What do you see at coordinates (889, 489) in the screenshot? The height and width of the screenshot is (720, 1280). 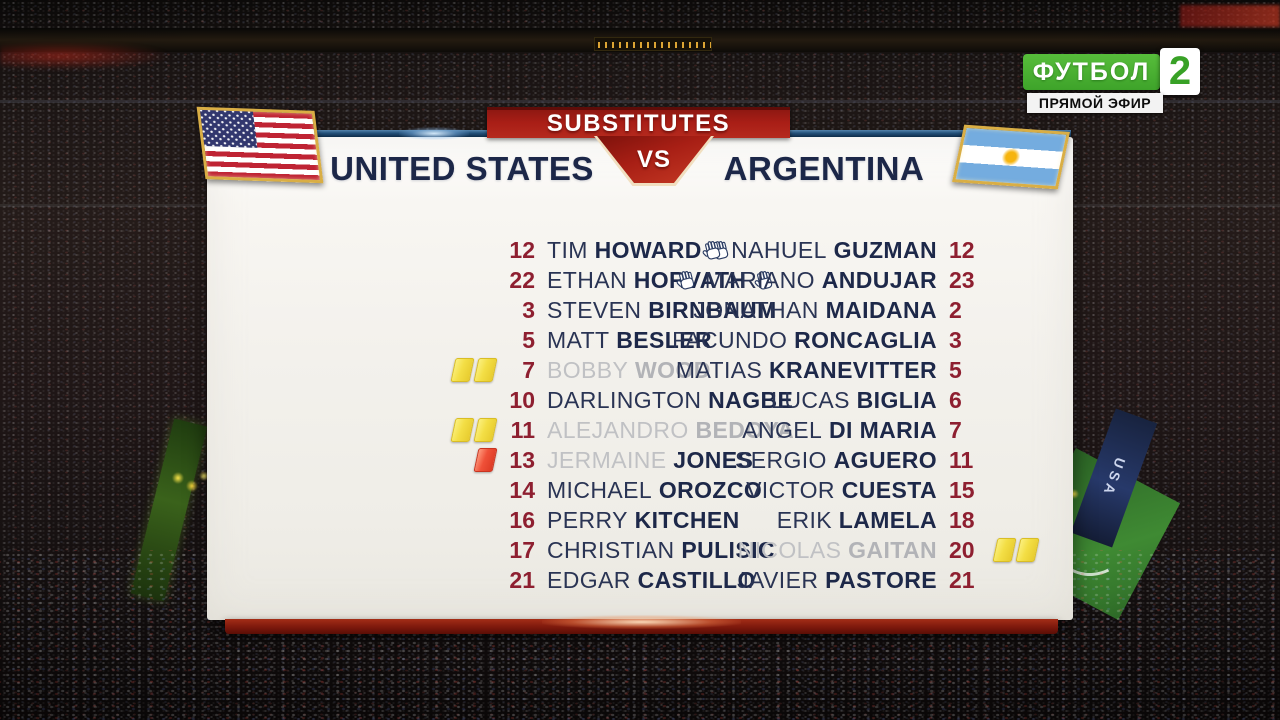 I see `player-last-name: CUESTA` at bounding box center [889, 489].